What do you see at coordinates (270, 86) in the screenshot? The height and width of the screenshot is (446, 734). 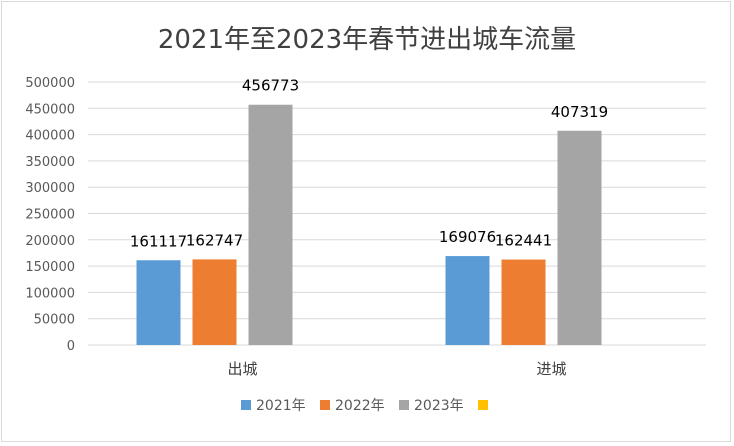 I see `data-label: 456773` at bounding box center [270, 86].